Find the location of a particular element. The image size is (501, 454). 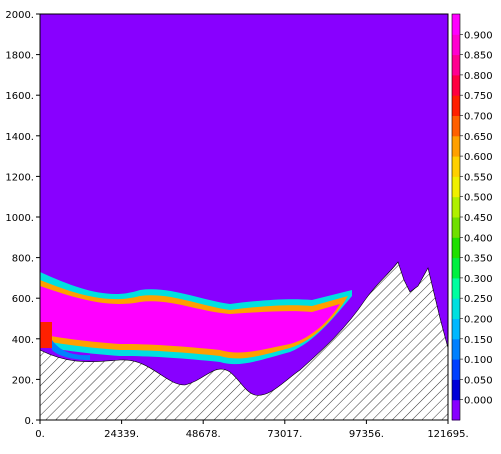

colorbar-label: 0.750 is located at coordinates (478, 96).